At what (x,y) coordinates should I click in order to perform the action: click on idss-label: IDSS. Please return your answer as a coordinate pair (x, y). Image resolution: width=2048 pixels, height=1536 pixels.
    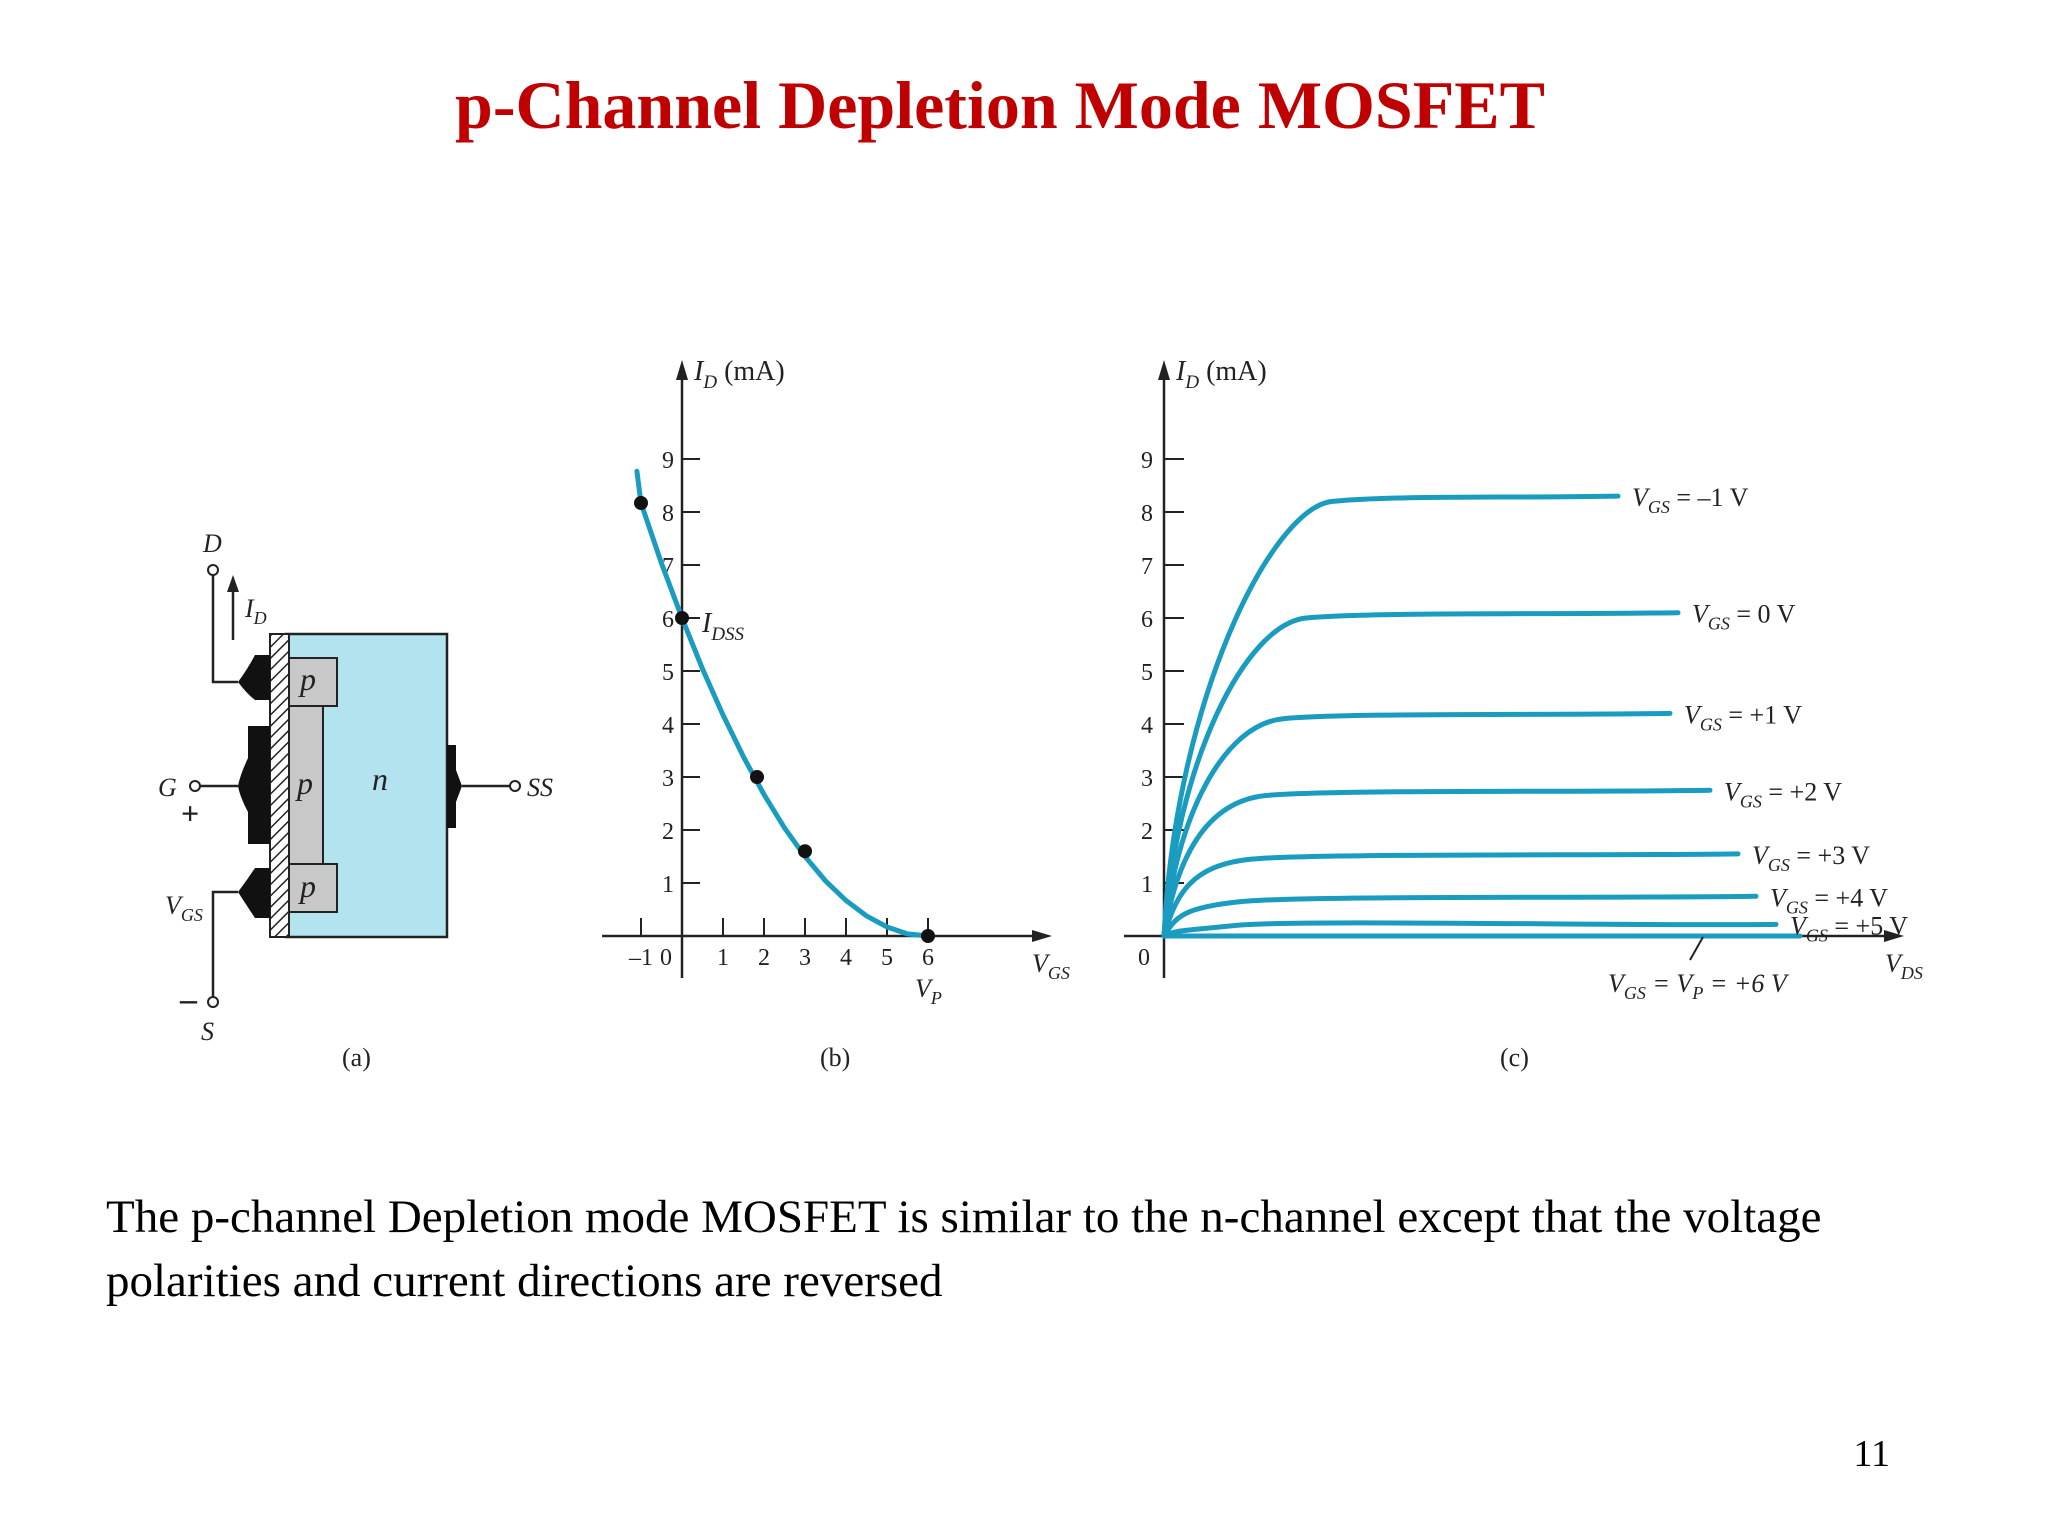
    Looking at the image, I should click on (723, 626).